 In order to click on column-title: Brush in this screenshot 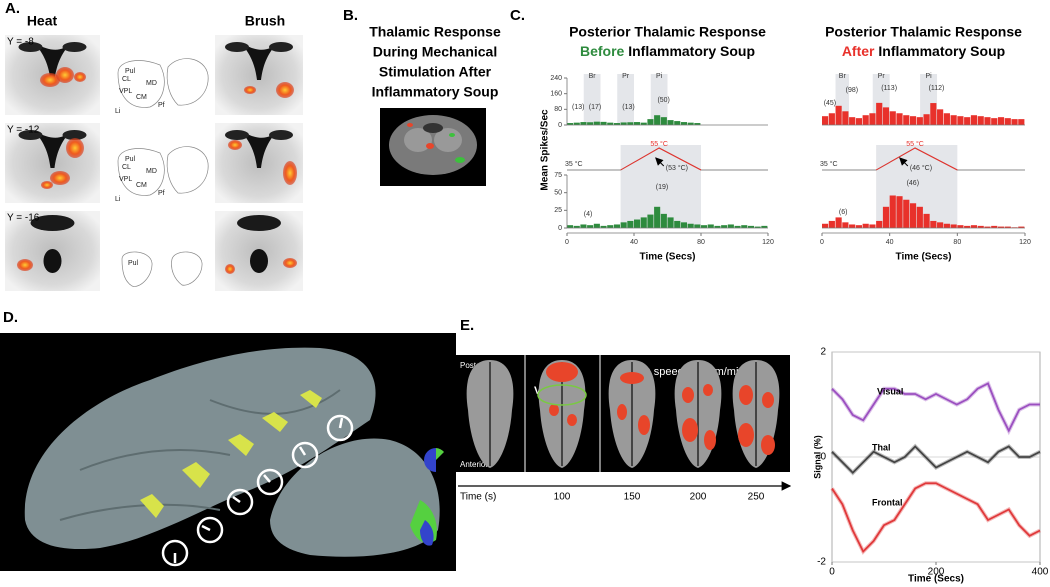, I will do `click(265, 21)`.